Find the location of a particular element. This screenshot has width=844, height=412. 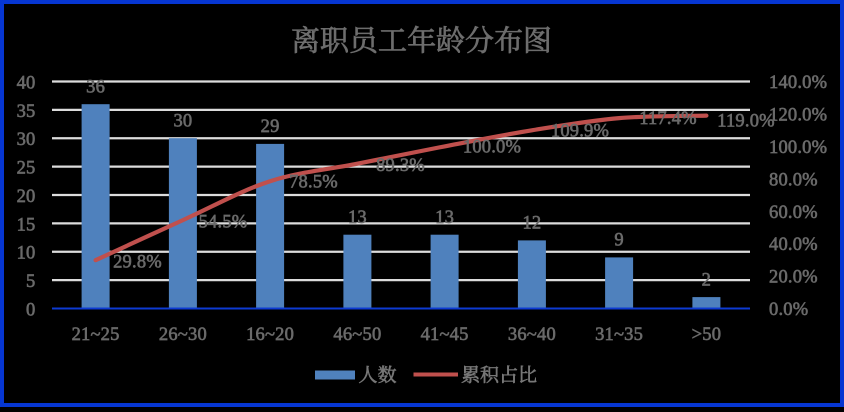

svg-text: 46~50 is located at coordinates (357, 335).